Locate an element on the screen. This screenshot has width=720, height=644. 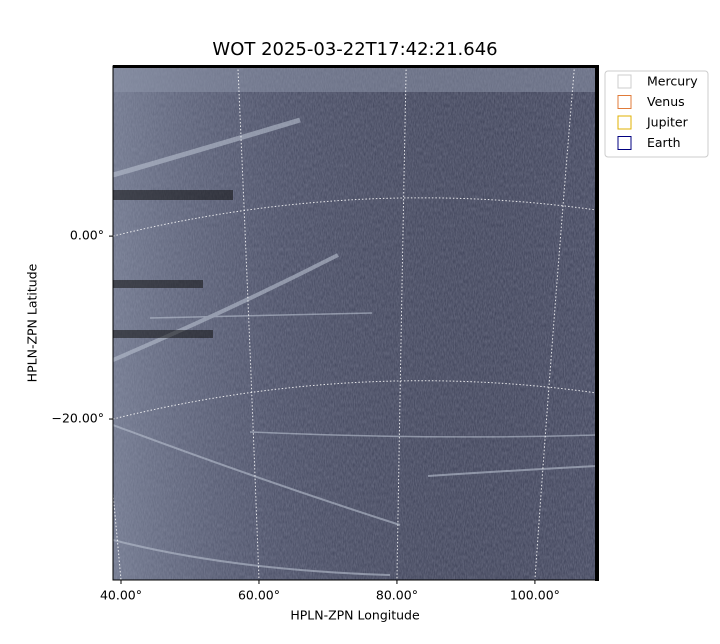
x-tick-label: 80.00° is located at coordinates (397, 595).